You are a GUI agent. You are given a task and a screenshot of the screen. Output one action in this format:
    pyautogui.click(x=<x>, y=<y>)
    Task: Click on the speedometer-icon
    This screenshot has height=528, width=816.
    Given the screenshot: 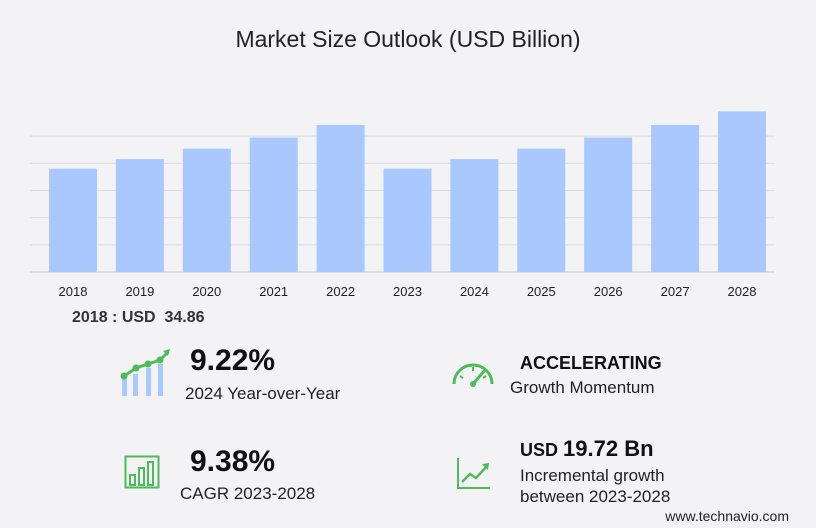 What is the action you would take?
    pyautogui.click(x=473, y=375)
    